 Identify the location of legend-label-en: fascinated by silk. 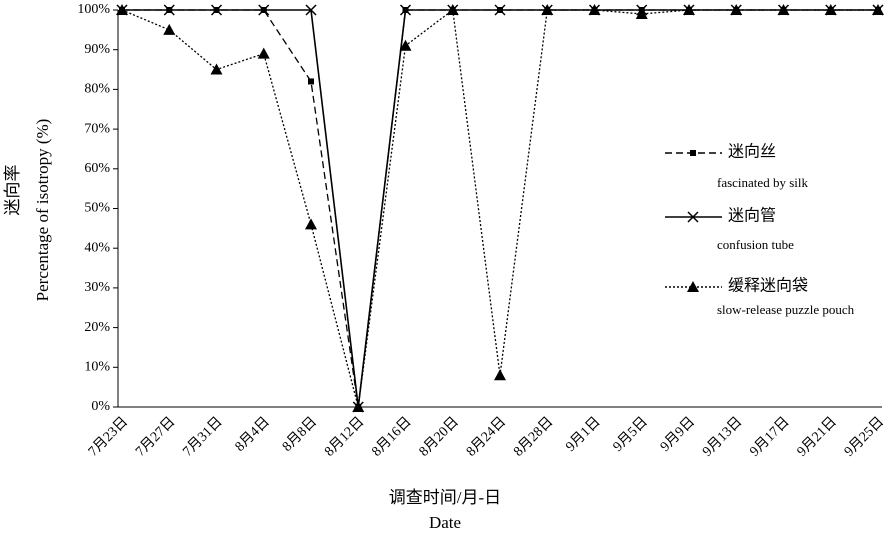
(762, 182).